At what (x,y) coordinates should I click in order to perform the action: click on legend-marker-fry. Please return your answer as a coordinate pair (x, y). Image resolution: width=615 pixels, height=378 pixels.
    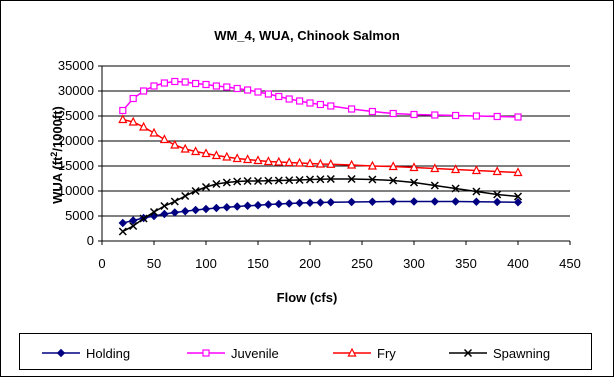
    Looking at the image, I should click on (352, 352).